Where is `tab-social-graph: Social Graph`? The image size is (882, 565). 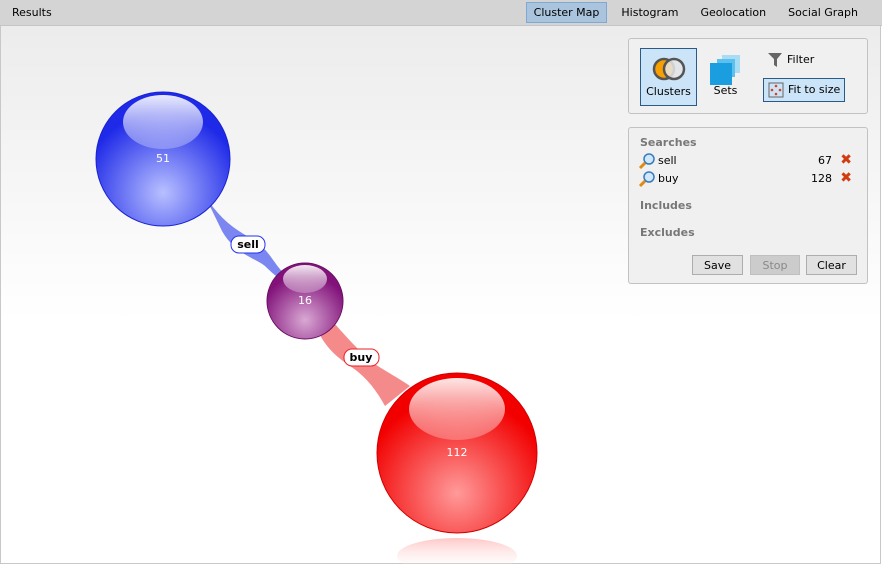
tab-social-graph: Social Graph is located at coordinates (823, 12).